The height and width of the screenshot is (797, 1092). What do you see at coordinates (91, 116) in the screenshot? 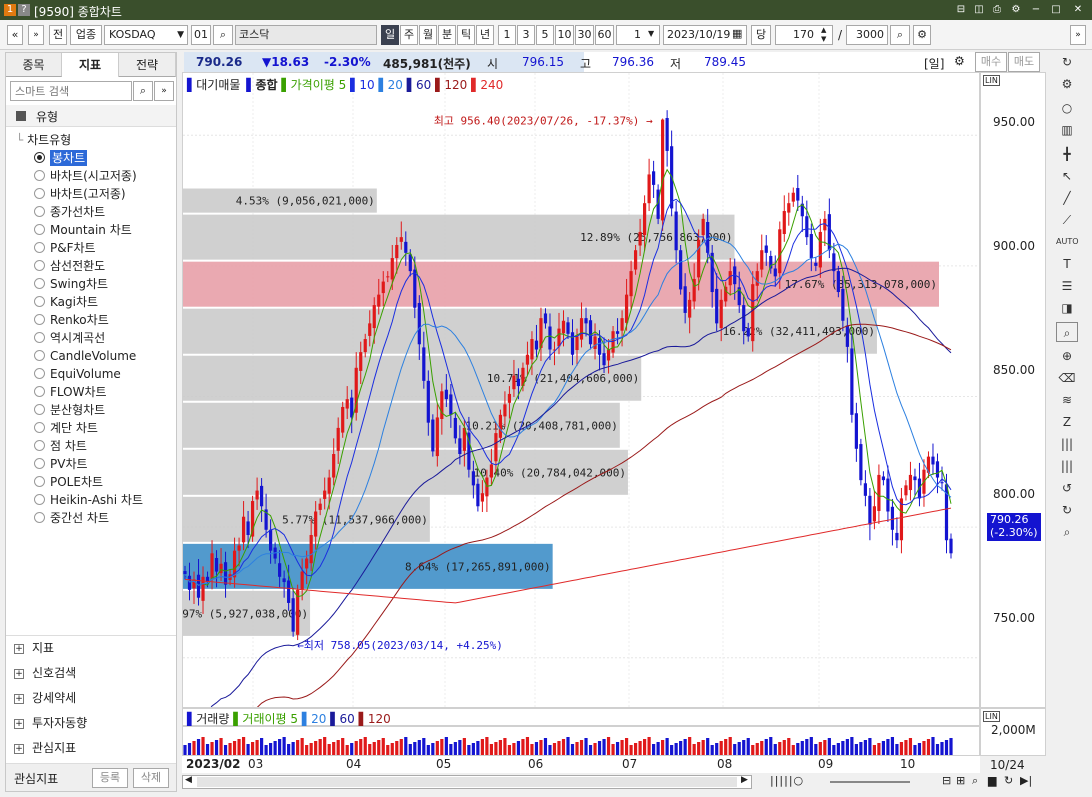
I see `type-section-header: 유형` at bounding box center [91, 116].